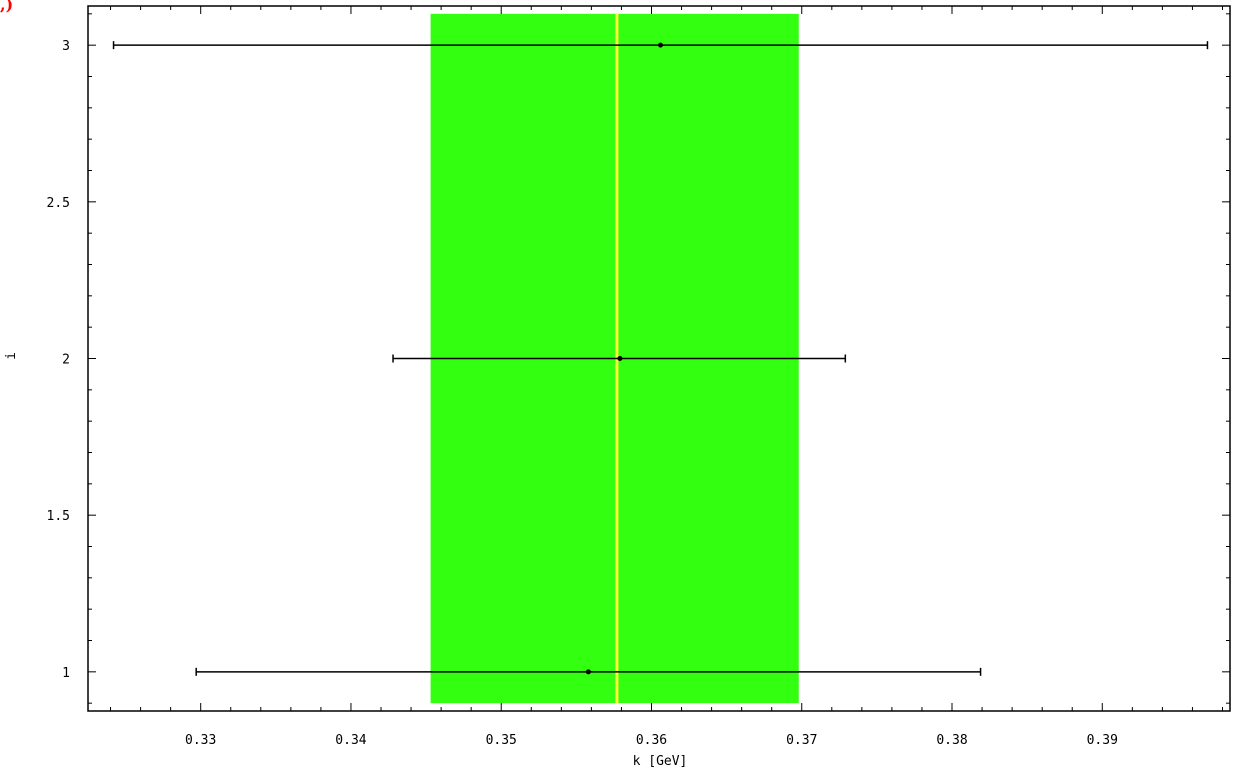 The height and width of the screenshot is (770, 1233). What do you see at coordinates (11, 356) in the screenshot?
I see `y-axis-title: i` at bounding box center [11, 356].